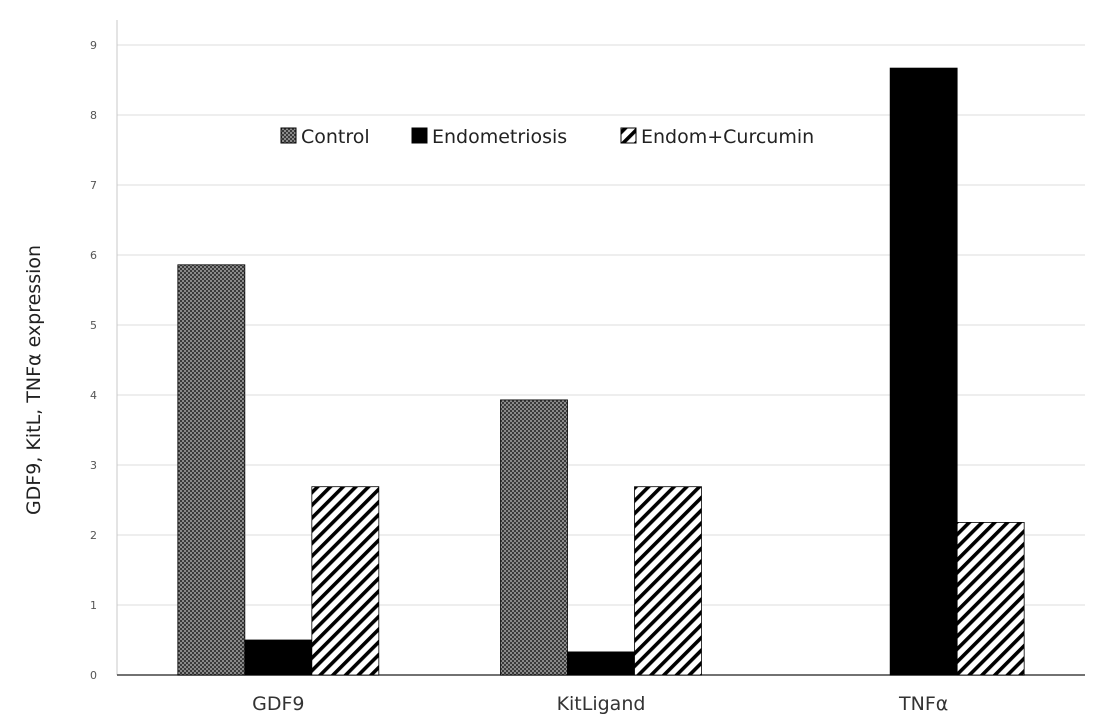 This screenshot has height=719, width=1099. Describe the element at coordinates (923, 704) in the screenshot. I see `x-tick-label: TNFα` at that location.